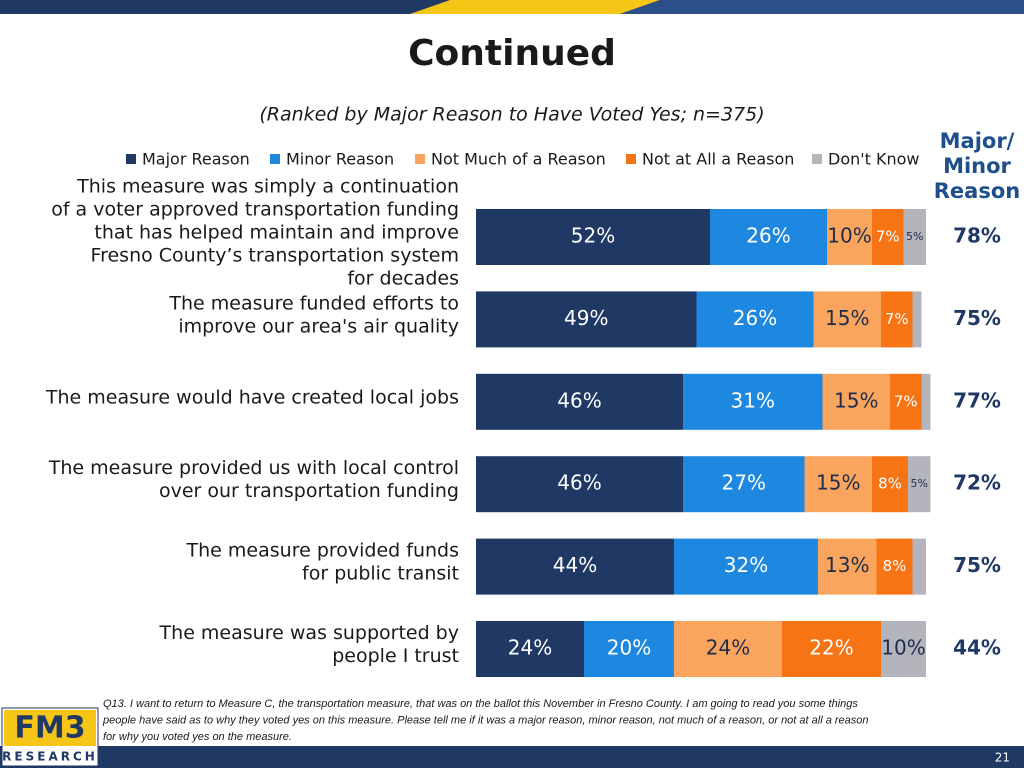 This screenshot has width=1024, height=768. Describe the element at coordinates (977, 166) in the screenshot. I see `net-header: Minor` at that location.